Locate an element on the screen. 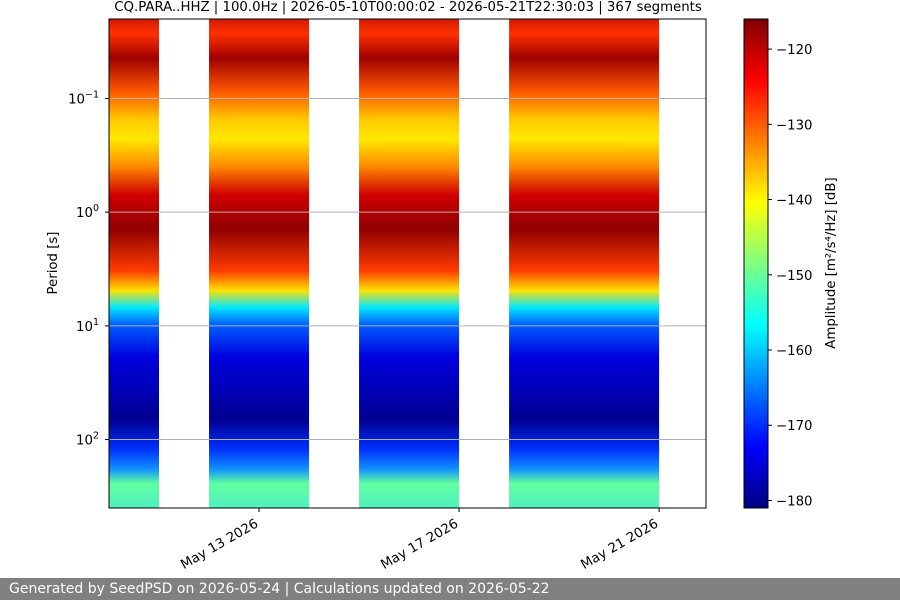  colorbar-tick-label: −170 is located at coordinates (794, 426).